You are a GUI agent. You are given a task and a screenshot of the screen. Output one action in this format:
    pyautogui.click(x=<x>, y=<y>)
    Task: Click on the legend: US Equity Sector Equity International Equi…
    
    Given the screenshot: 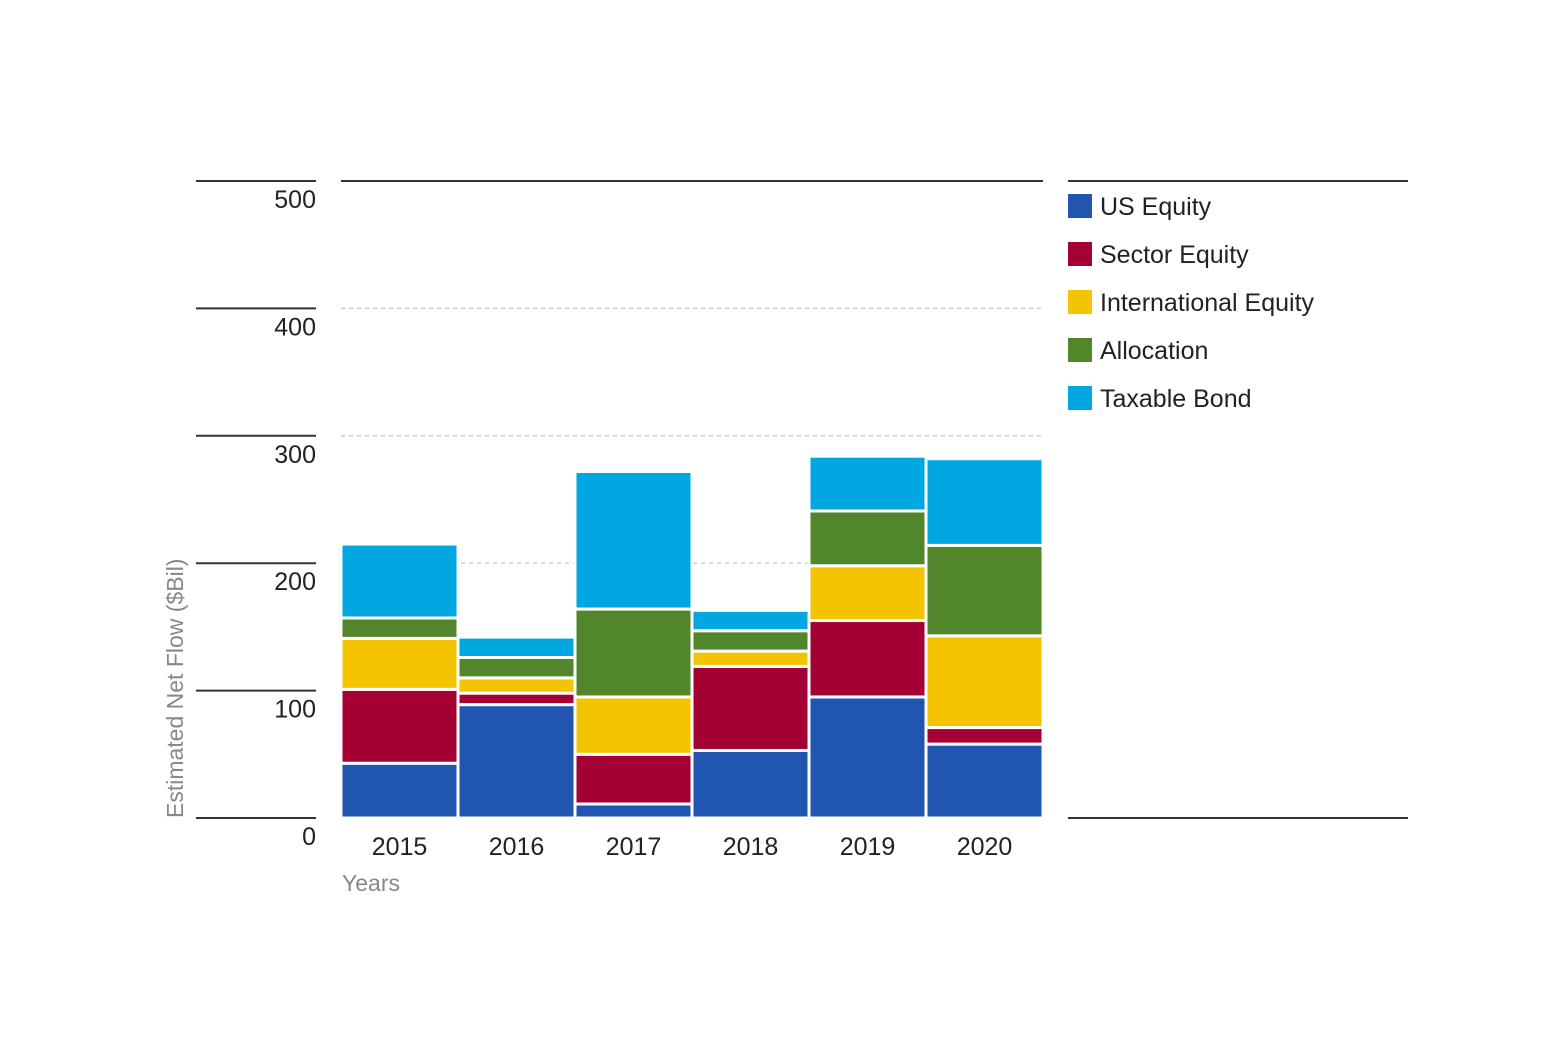 What is the action you would take?
    pyautogui.click(x=1238, y=499)
    